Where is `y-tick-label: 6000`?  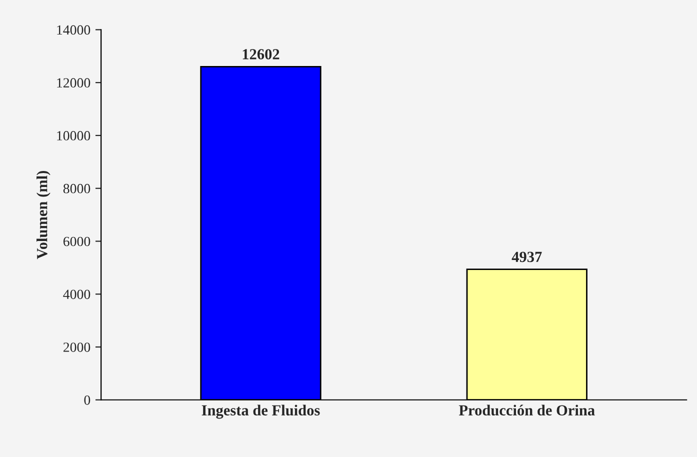
y-tick-label: 6000 is located at coordinates (76, 241).